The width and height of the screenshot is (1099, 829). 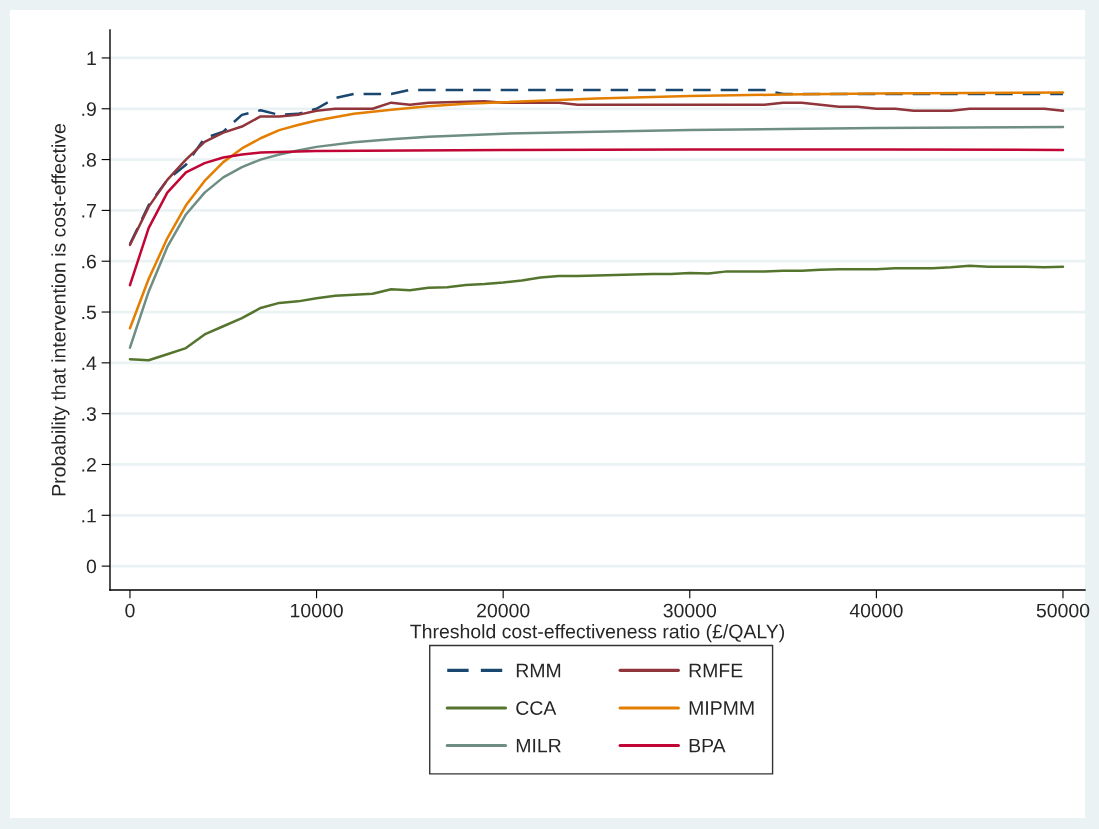 I want to click on x-tick-label: 20000, so click(x=503, y=610).